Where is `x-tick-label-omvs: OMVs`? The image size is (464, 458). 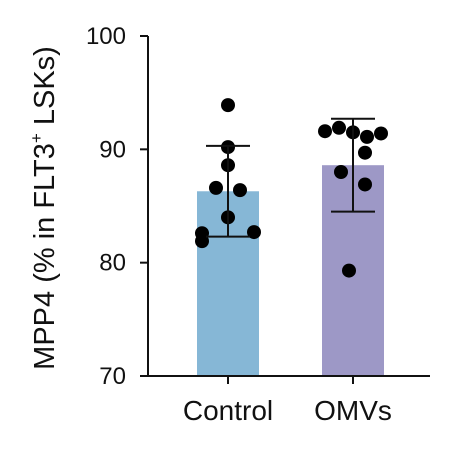
x-tick-label-omvs: OMVs is located at coordinates (353, 410).